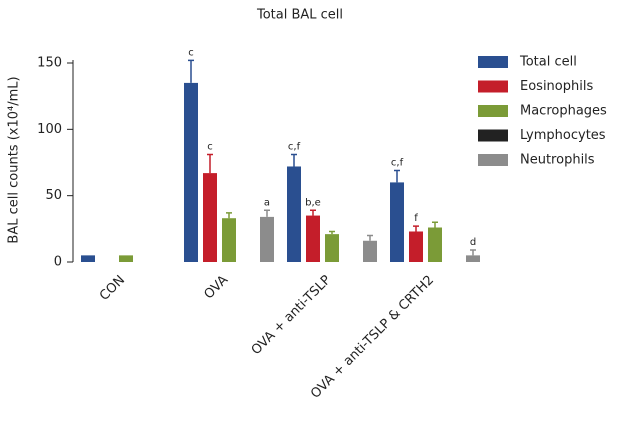  I want to click on x-tick-label: OVA + anti-TSLP & CRTH2, so click(372, 337).